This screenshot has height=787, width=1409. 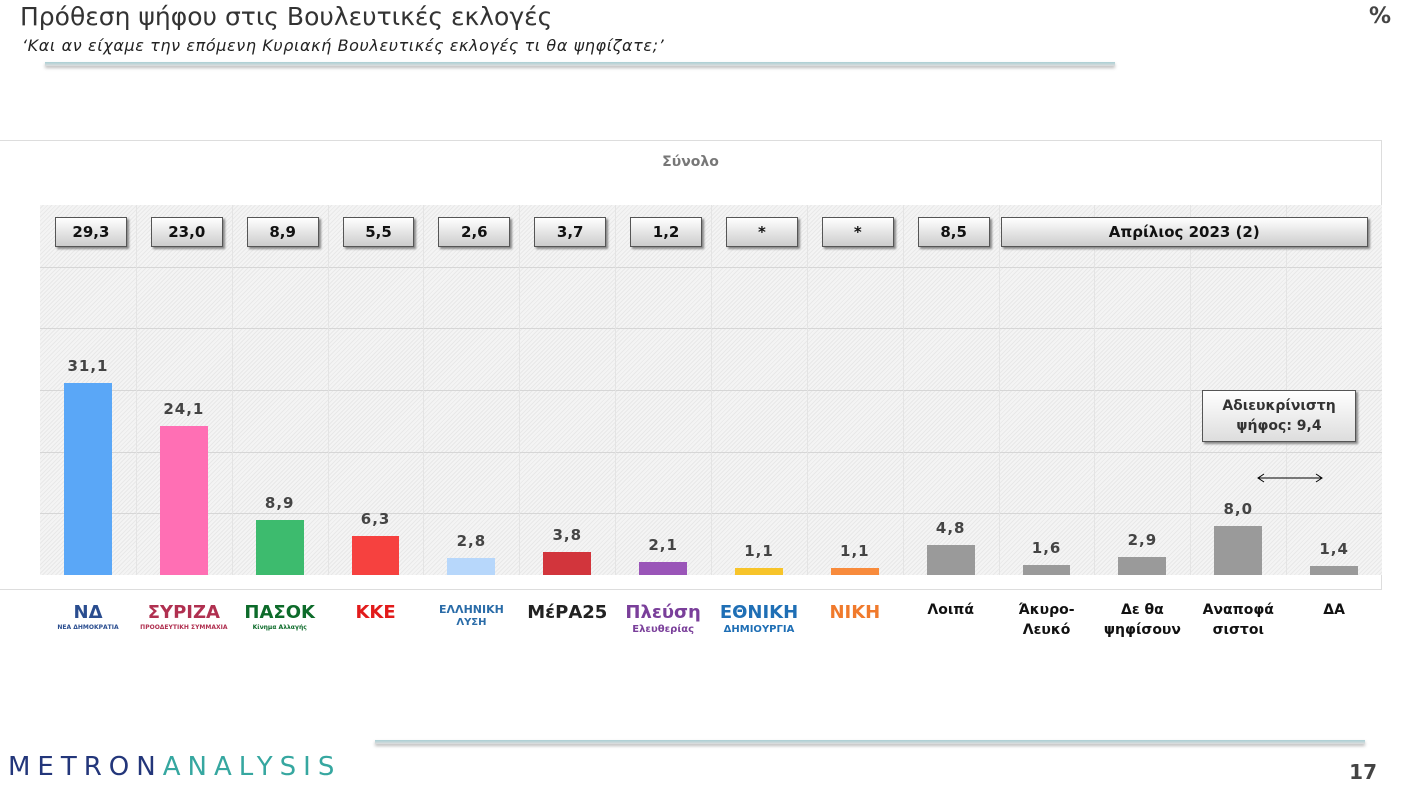 I want to click on value-label: 4,8, so click(x=950, y=528).